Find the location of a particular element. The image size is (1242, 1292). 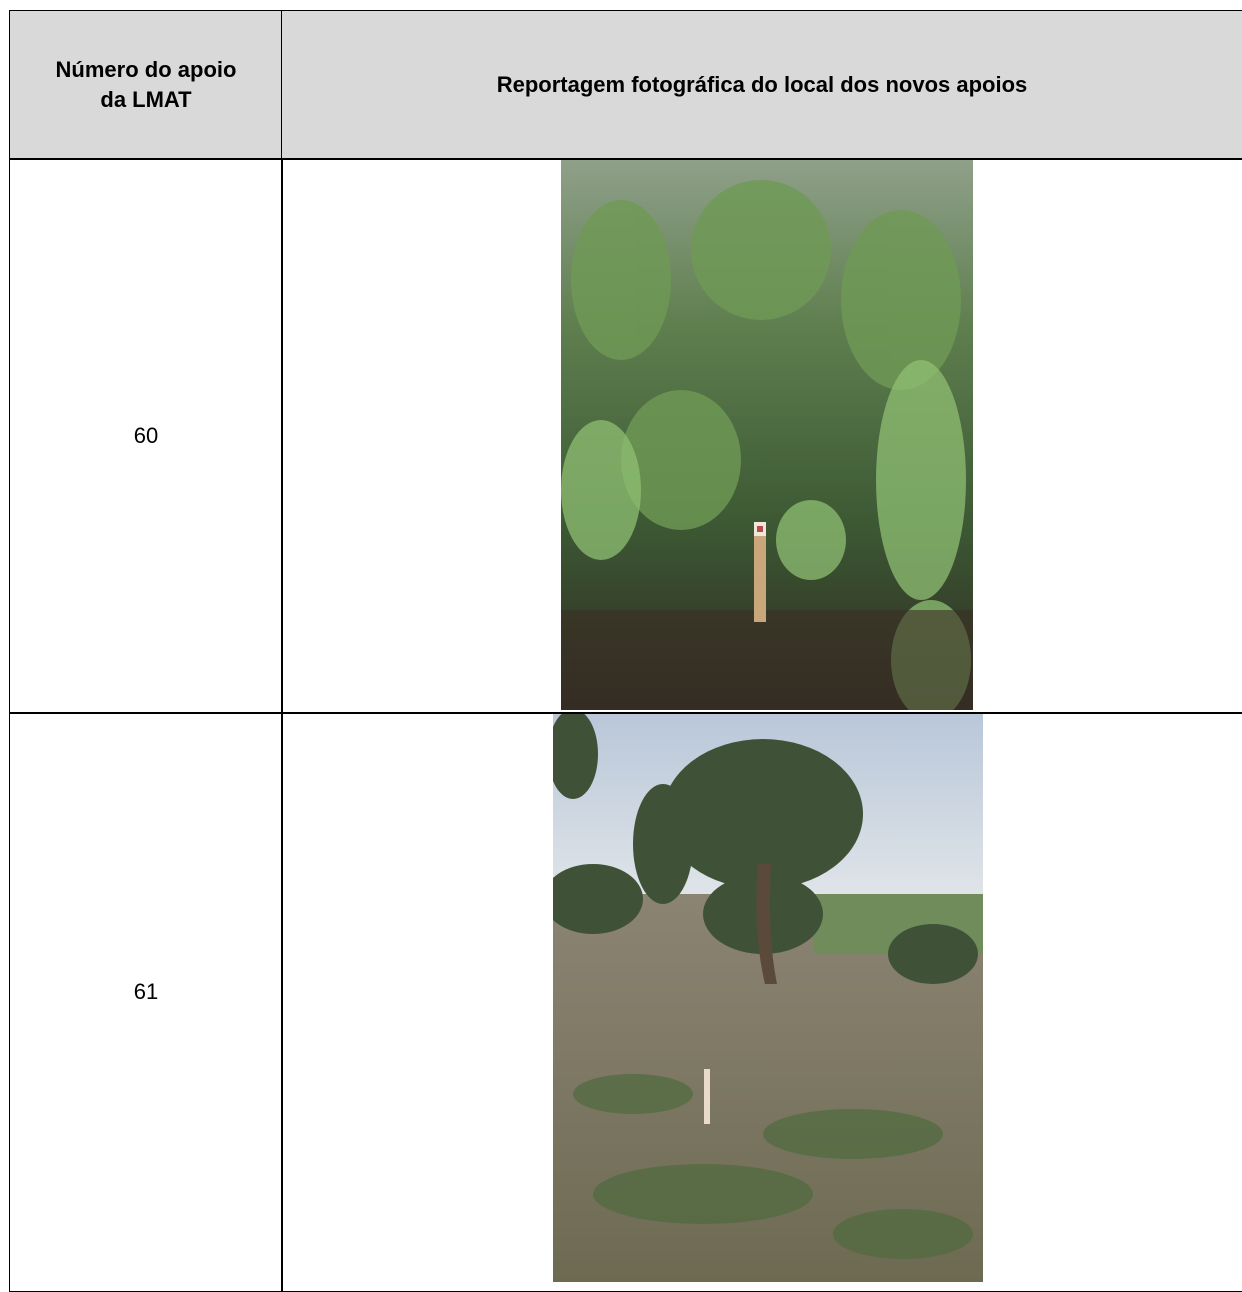

photo is located at coordinates (767, 435).